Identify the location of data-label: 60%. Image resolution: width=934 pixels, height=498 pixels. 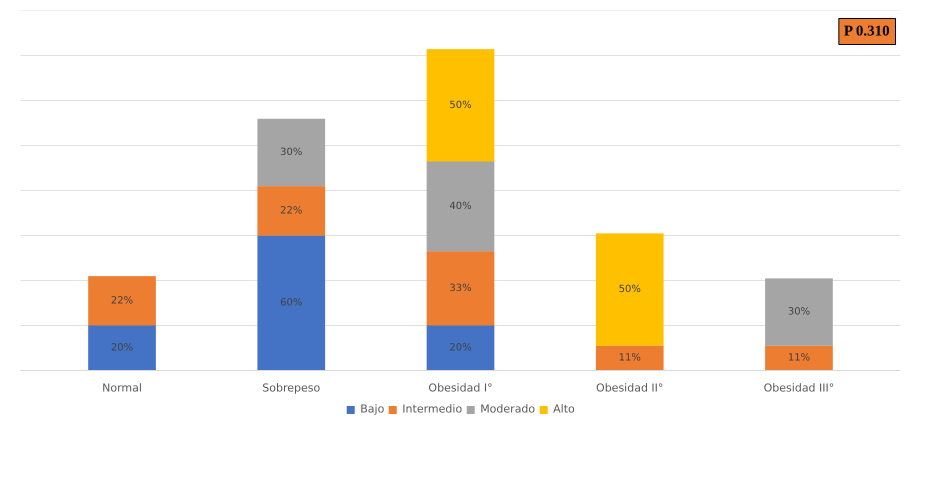
(291, 303).